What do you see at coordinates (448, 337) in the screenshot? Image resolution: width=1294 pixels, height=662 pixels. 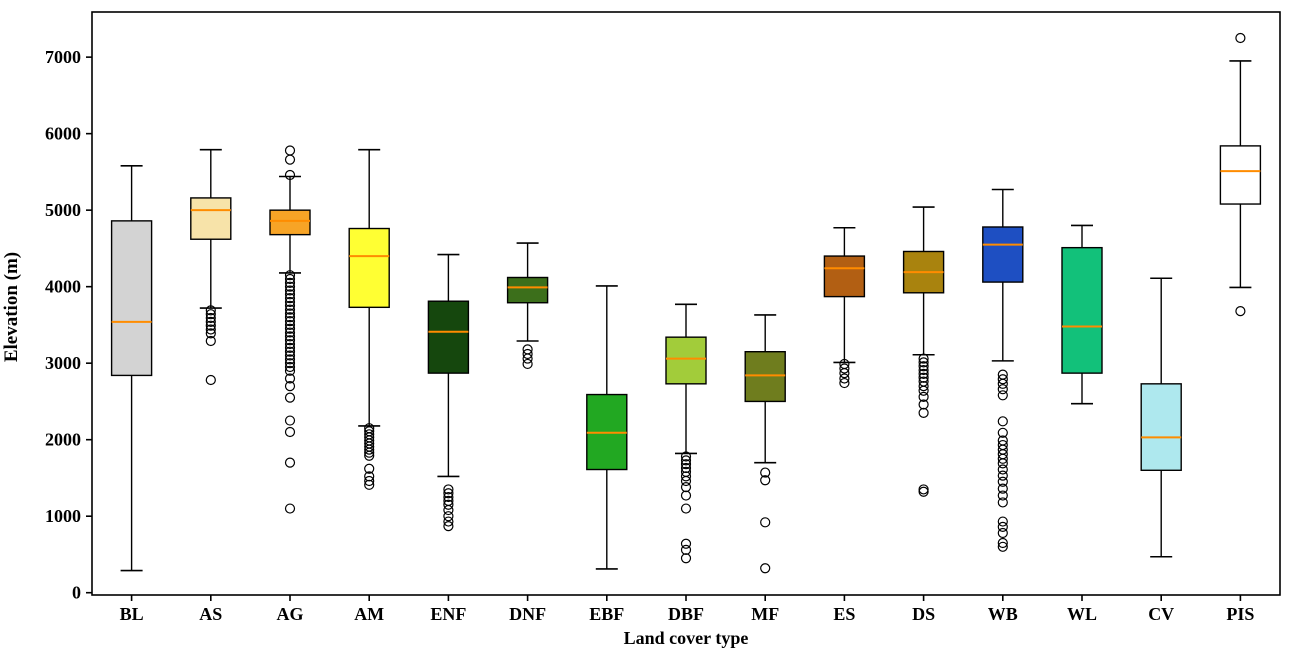 I see `box-ENF` at bounding box center [448, 337].